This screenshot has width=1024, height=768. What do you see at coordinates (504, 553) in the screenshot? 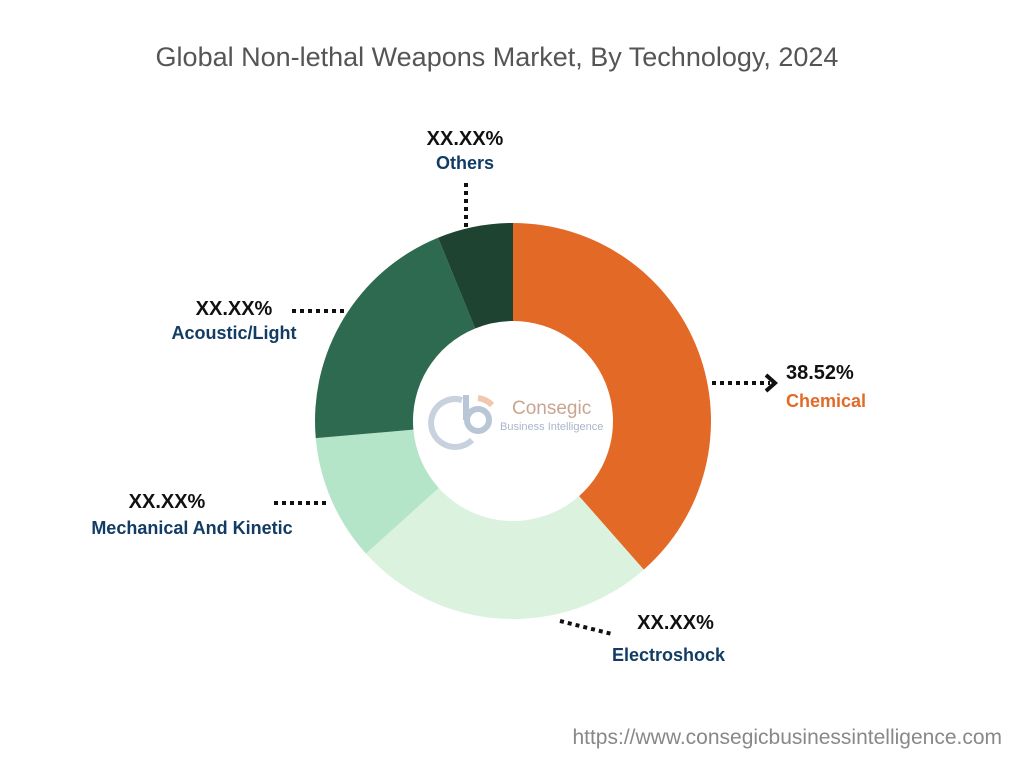
I see `slice-electroshock` at bounding box center [504, 553].